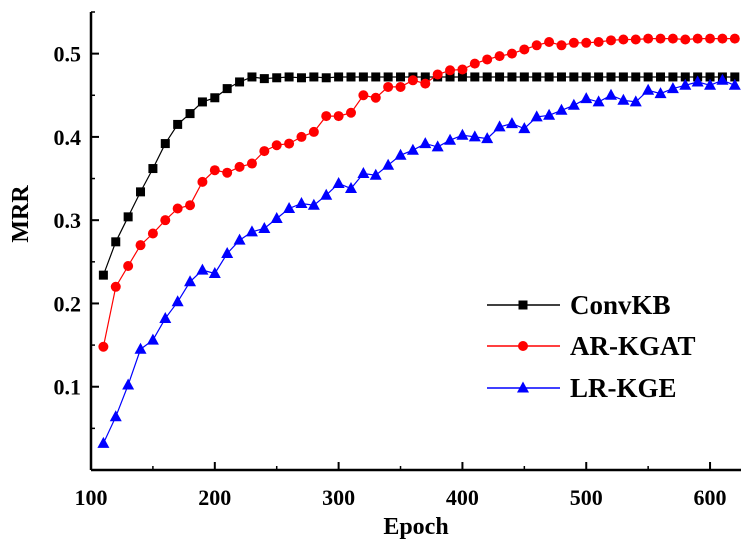  I want to click on legend-item-ar-kgat: AR-KGAT, so click(591, 346).